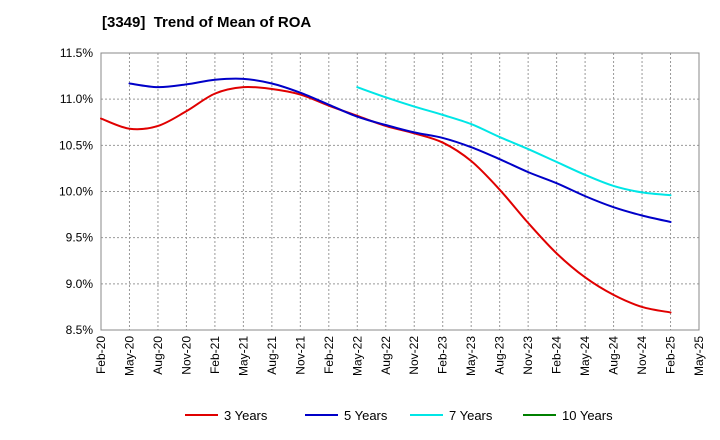  I want to click on x-tick-label: Aug-22, so click(386, 355).